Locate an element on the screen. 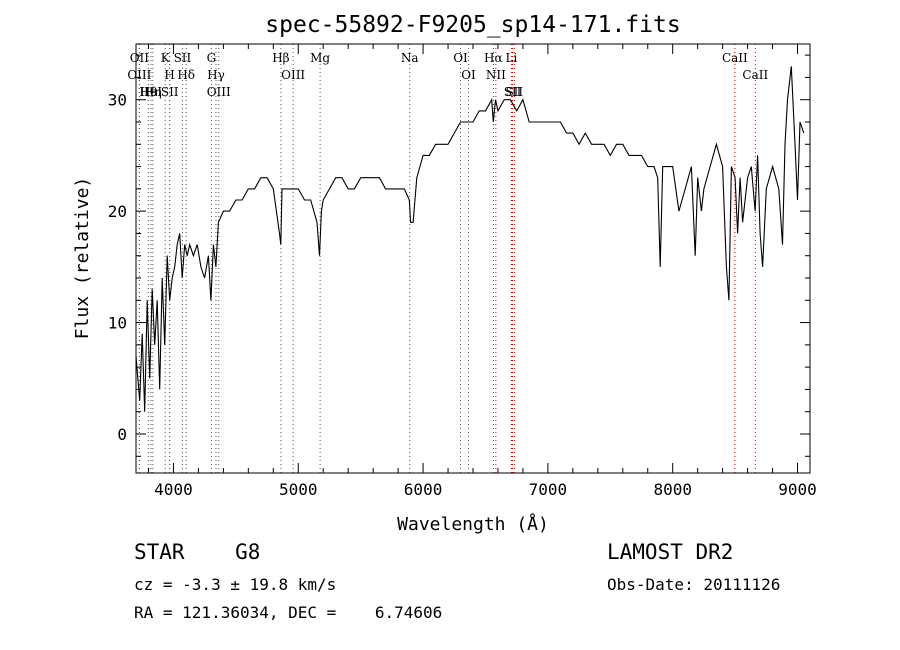  spectral-line-label: Hη is located at coordinates (153, 92).